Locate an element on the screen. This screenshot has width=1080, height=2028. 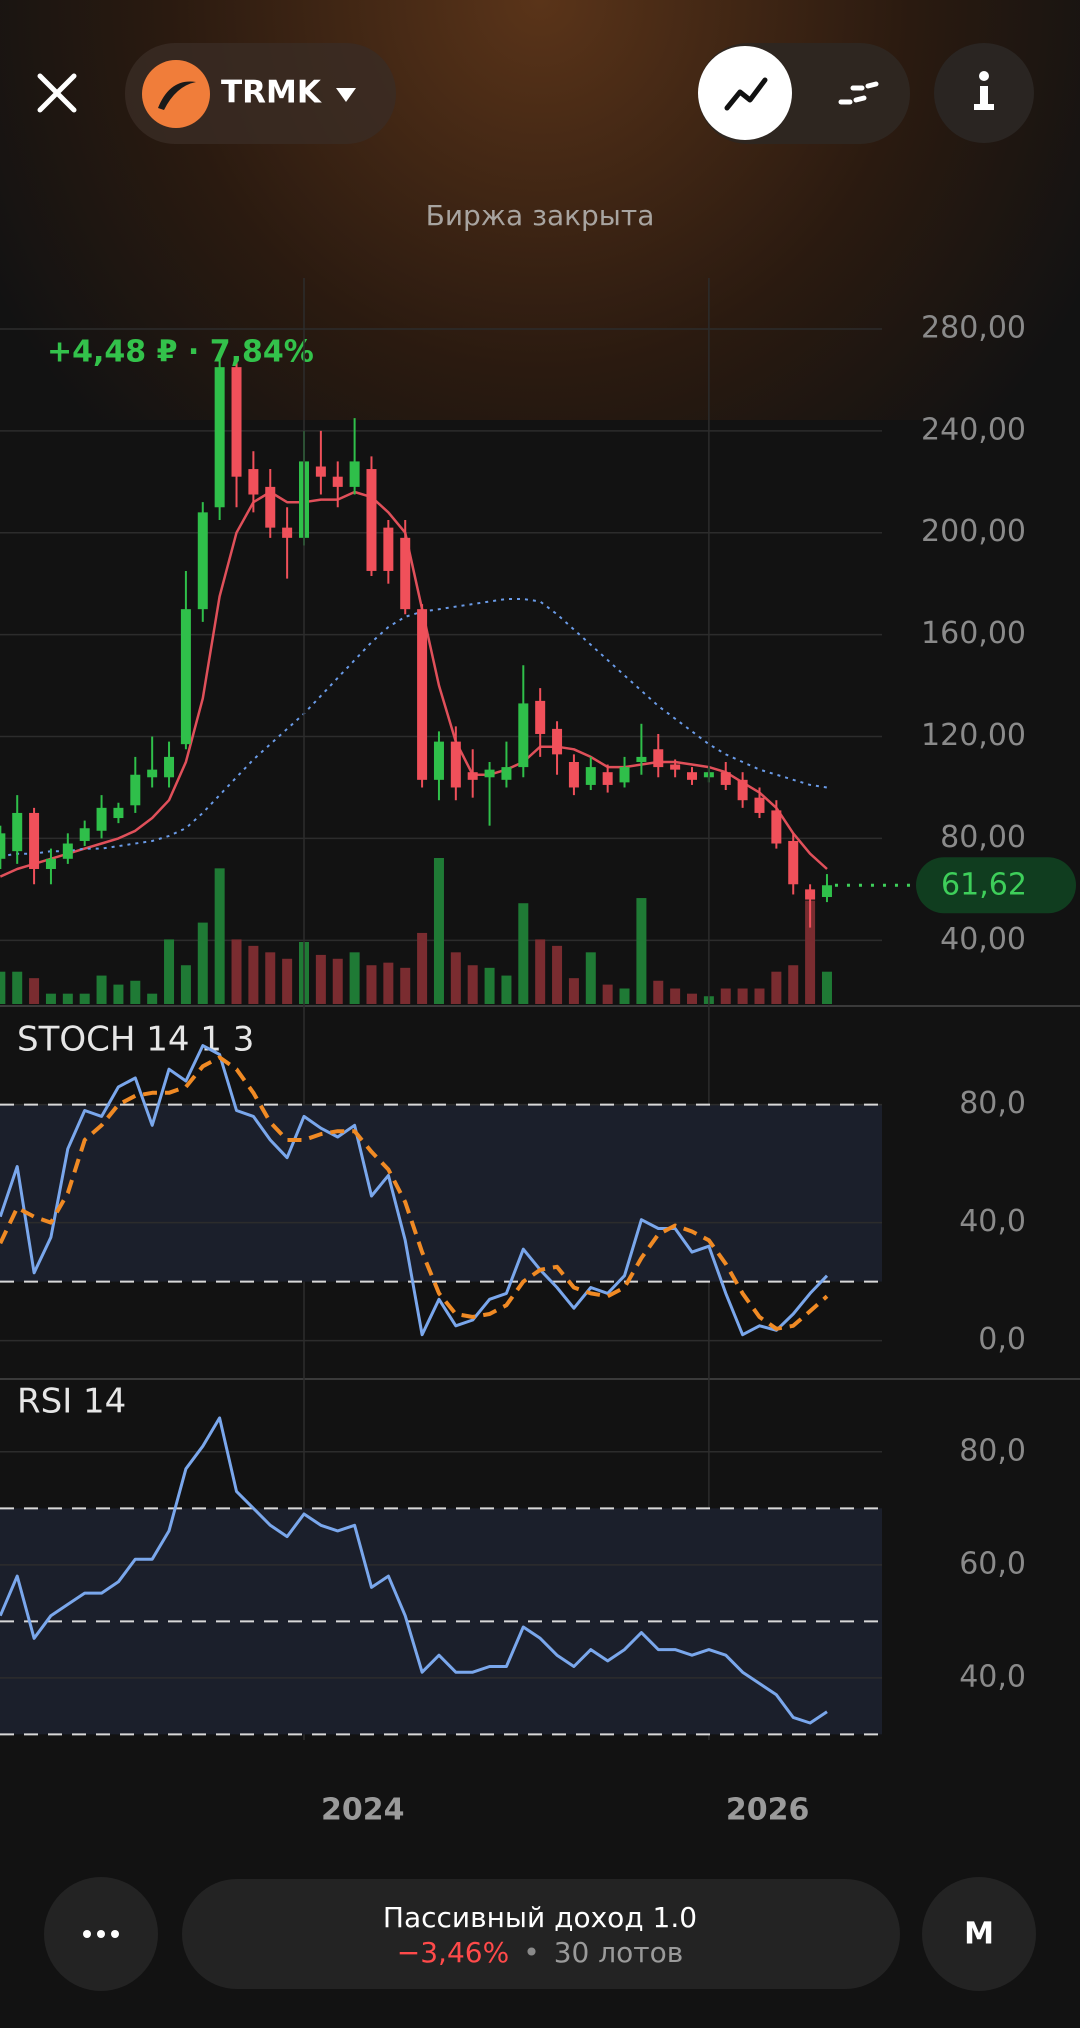
strategy-change: −3,46% is located at coordinates (453, 1952).